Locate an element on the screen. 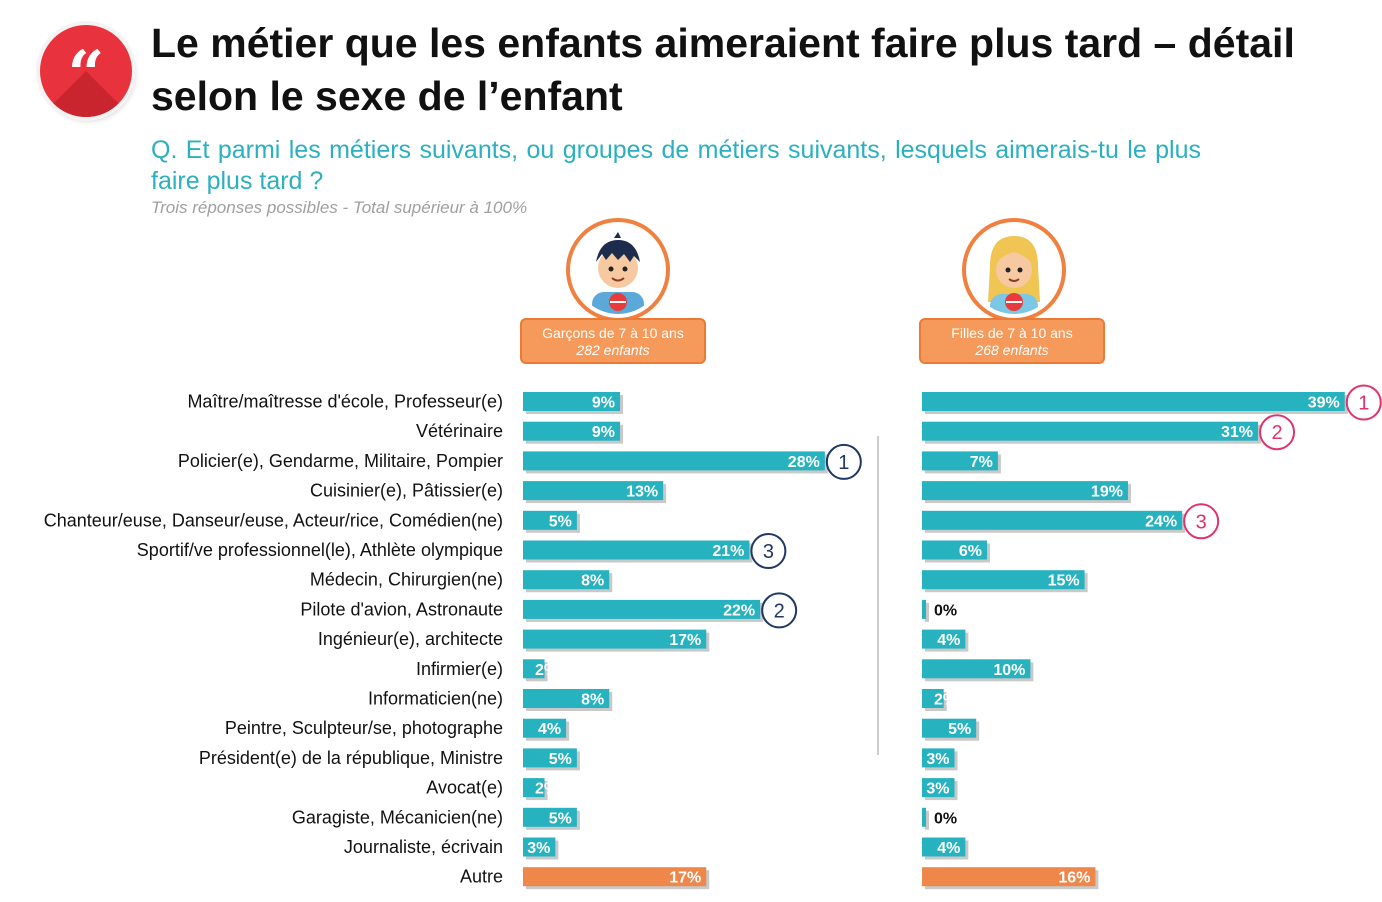 This screenshot has width=1382, height=902. category-label: Pilote d'avion, Astronaute is located at coordinates (401, 609).